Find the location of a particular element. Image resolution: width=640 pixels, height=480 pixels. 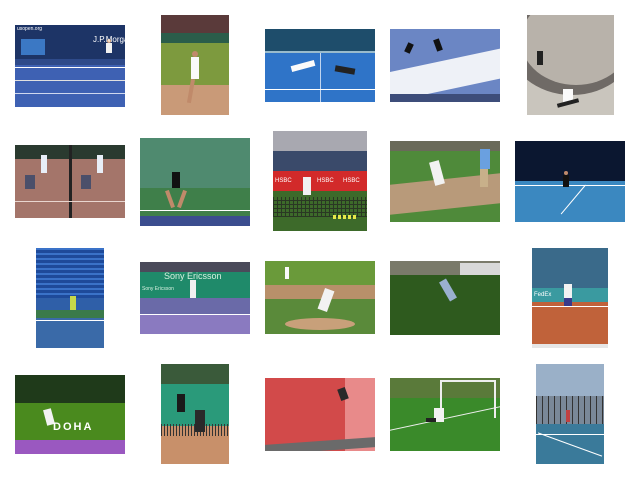

thumbnail-soccer-goalkeeper is located at coordinates (445, 414).